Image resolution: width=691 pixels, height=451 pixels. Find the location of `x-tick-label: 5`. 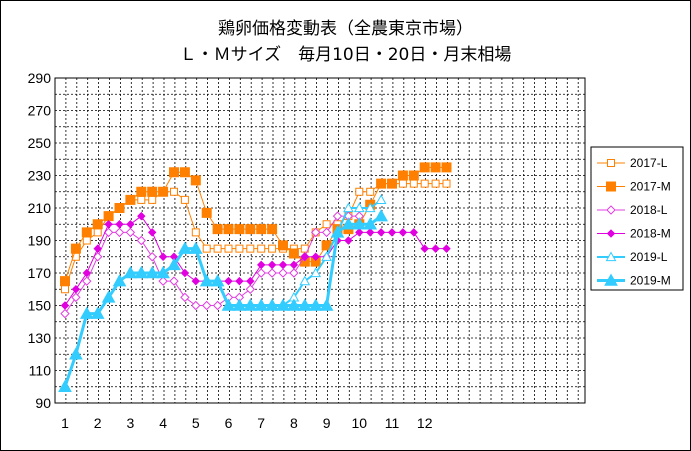

x-tick-label: 5 is located at coordinates (196, 423).